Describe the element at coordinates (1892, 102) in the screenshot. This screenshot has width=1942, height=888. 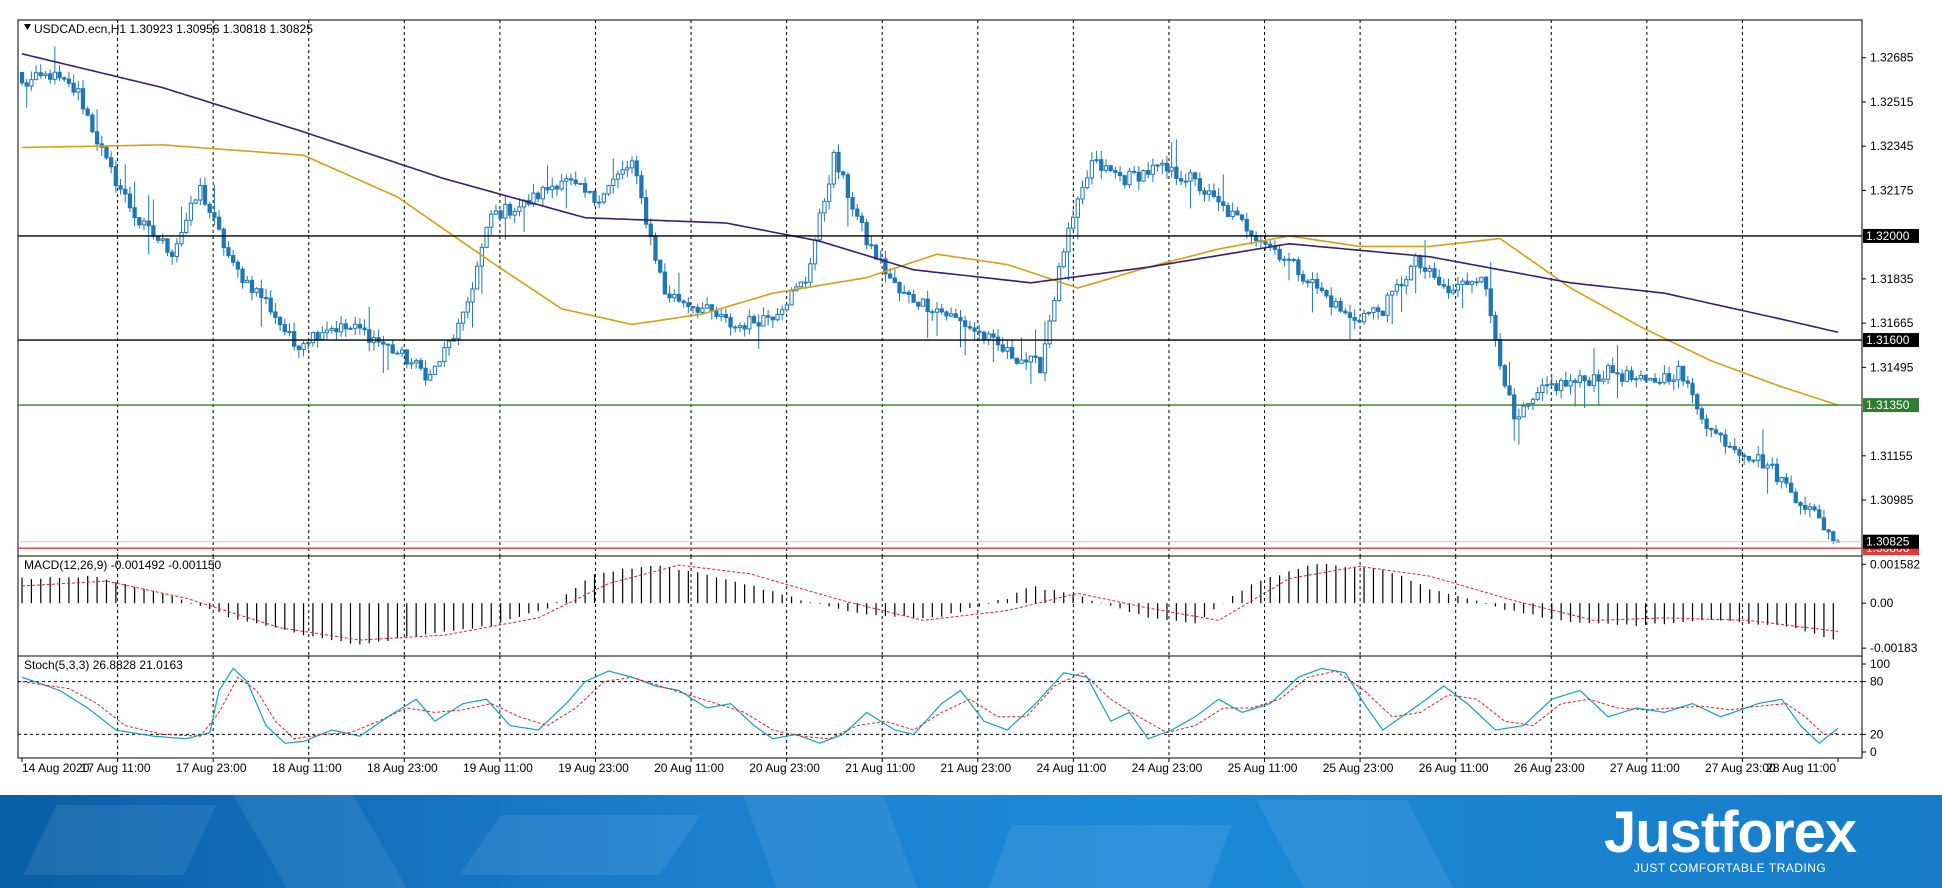
I see `y-tick-label: 1.32515` at that location.